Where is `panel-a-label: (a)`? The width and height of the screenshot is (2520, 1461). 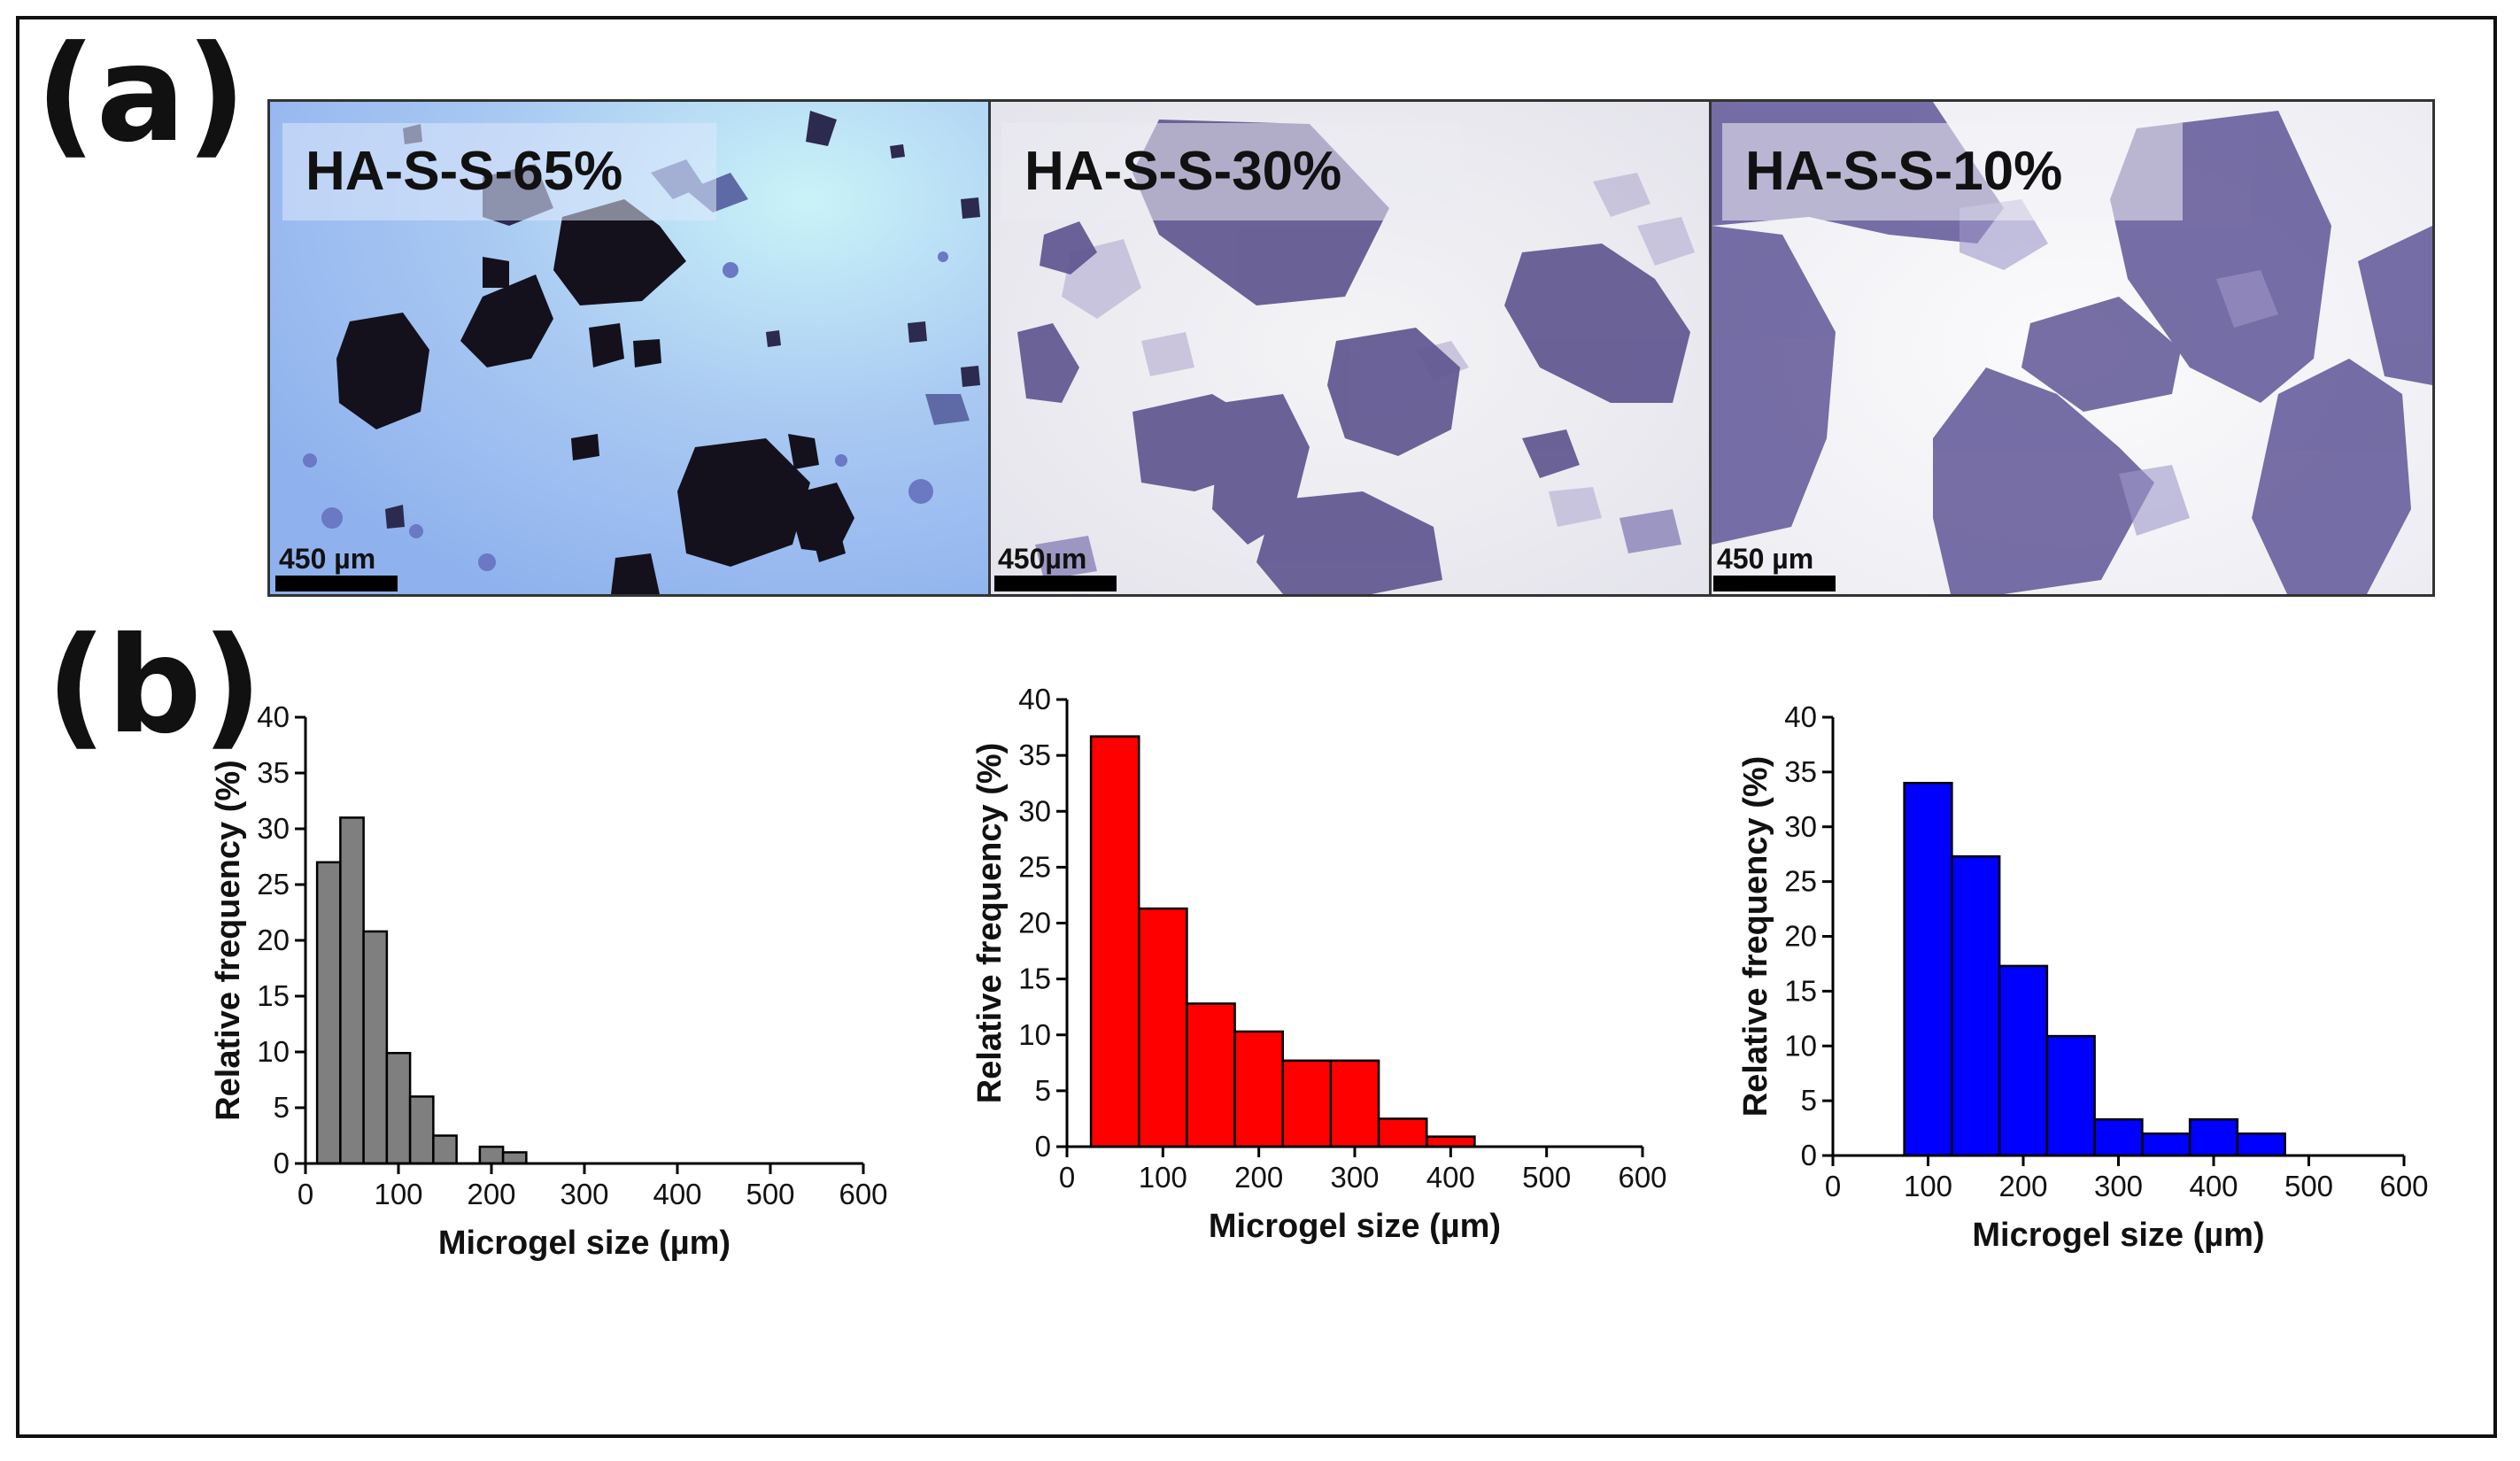 panel-a-label: (a) is located at coordinates (141, 95).